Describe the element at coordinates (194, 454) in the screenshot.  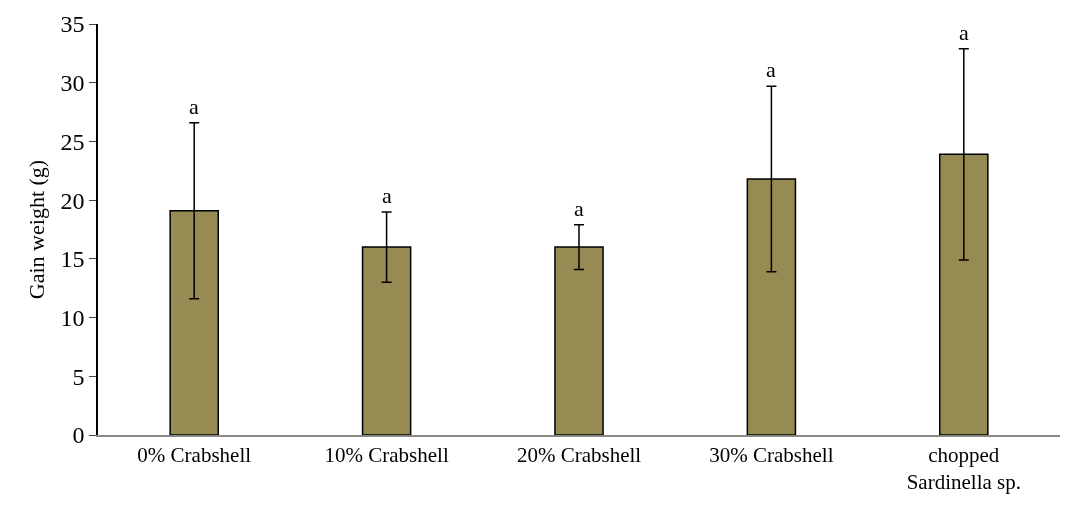
I see `x-tick-label: 0% Crabshell` at that location.